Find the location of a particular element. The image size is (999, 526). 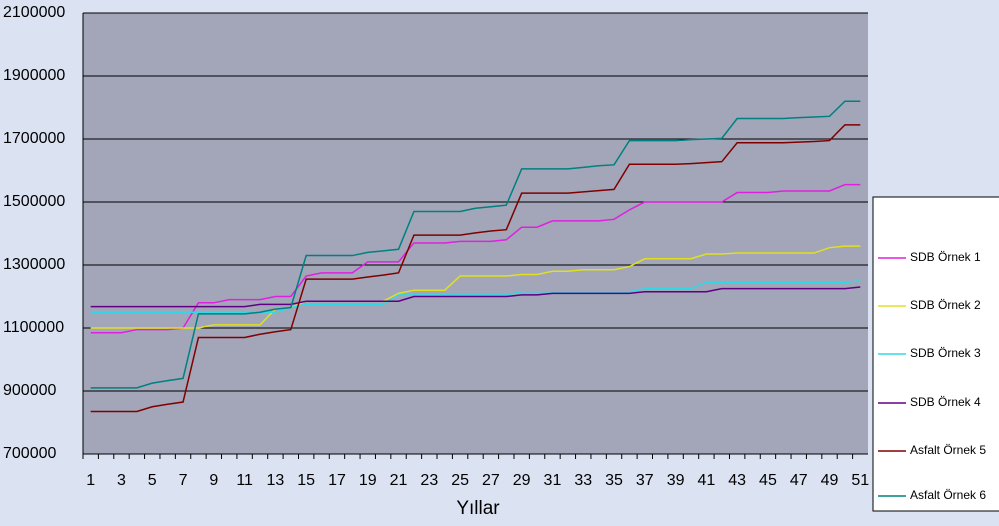

x-axis-label: Yıllar is located at coordinates (478, 508).